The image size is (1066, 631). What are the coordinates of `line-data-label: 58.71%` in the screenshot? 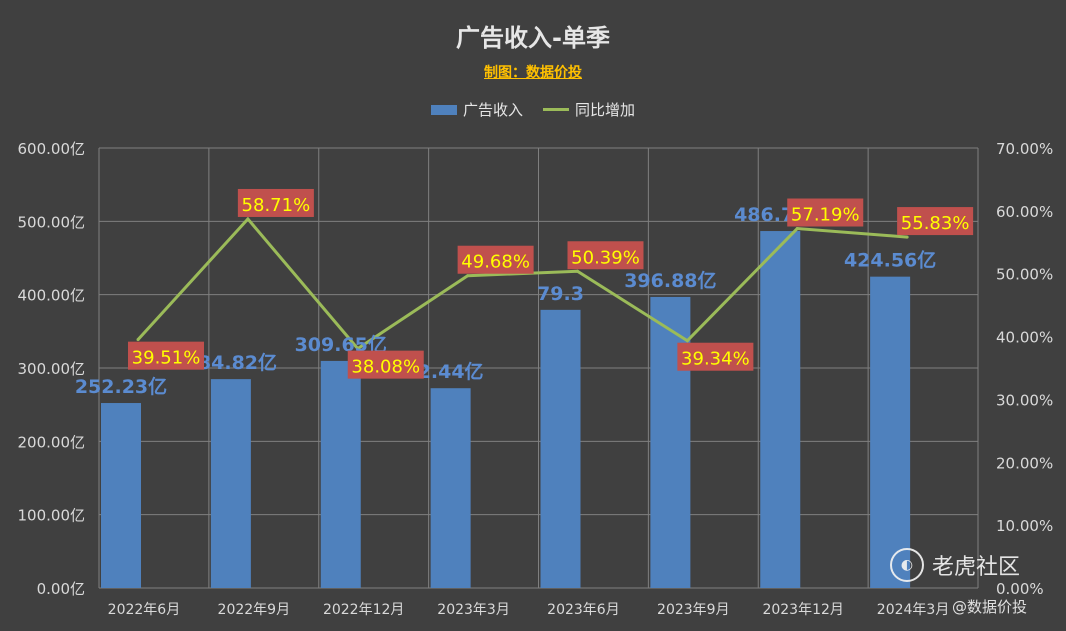 It's located at (276, 205).